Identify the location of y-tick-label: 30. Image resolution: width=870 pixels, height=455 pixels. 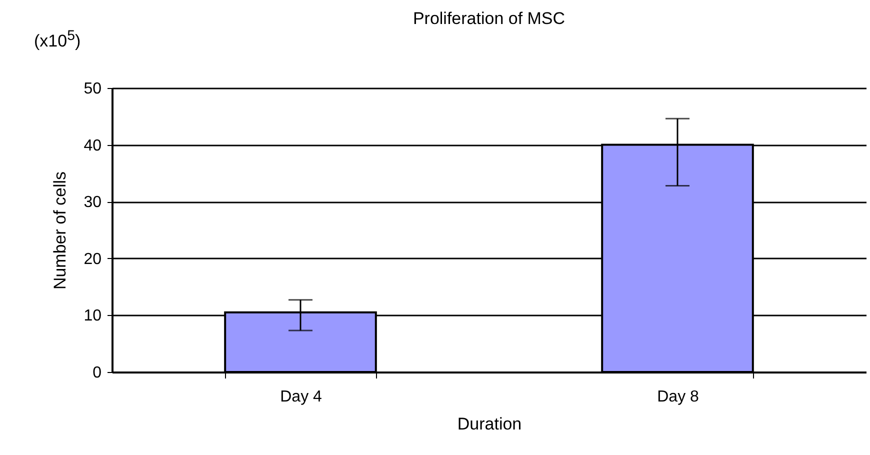
(93, 203).